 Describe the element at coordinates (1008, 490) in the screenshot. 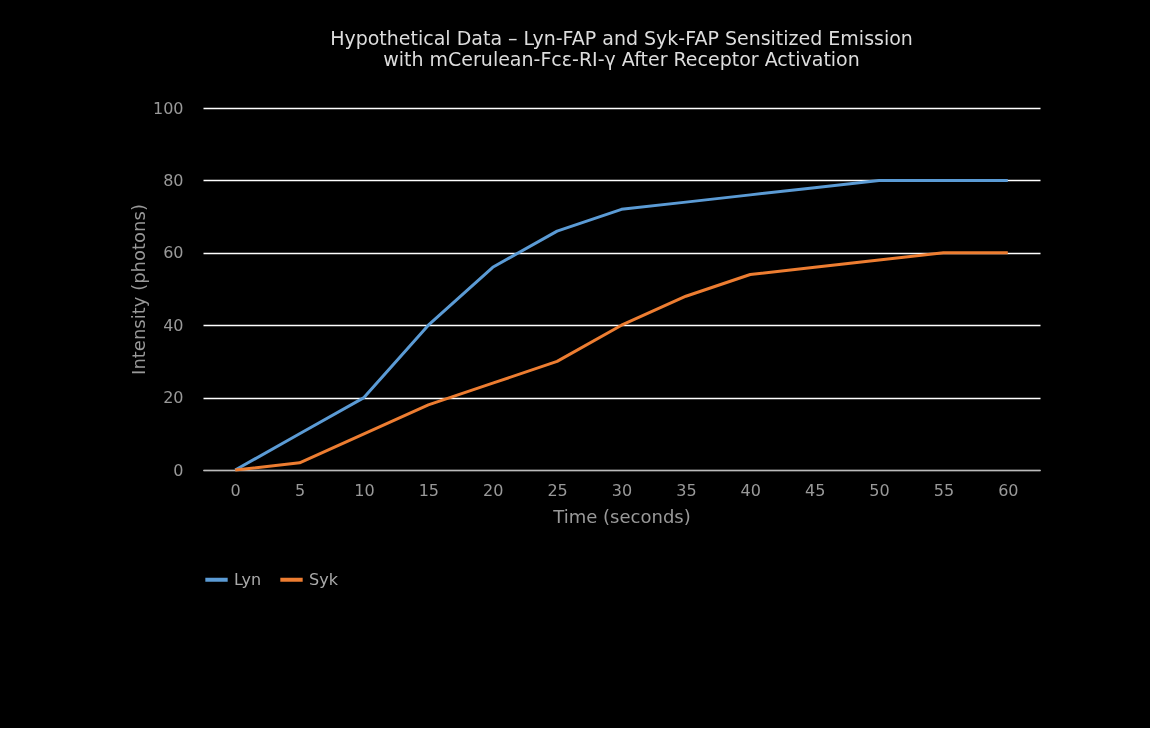

I see `x-tick-label: 60` at that location.